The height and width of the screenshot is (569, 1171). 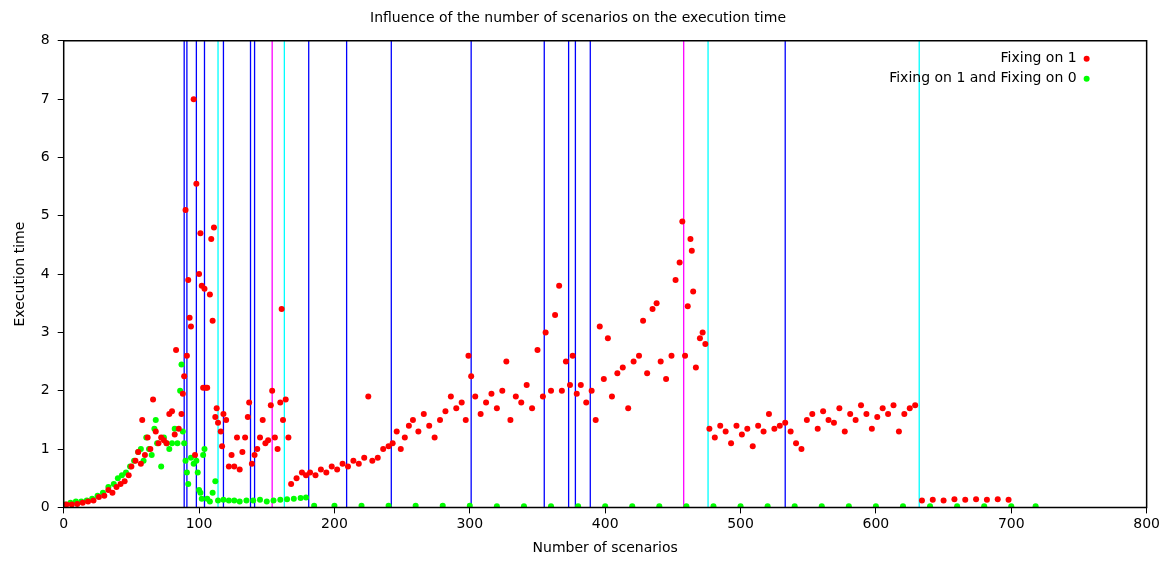 I want to click on y-tick-label: 7, so click(x=45, y=97).